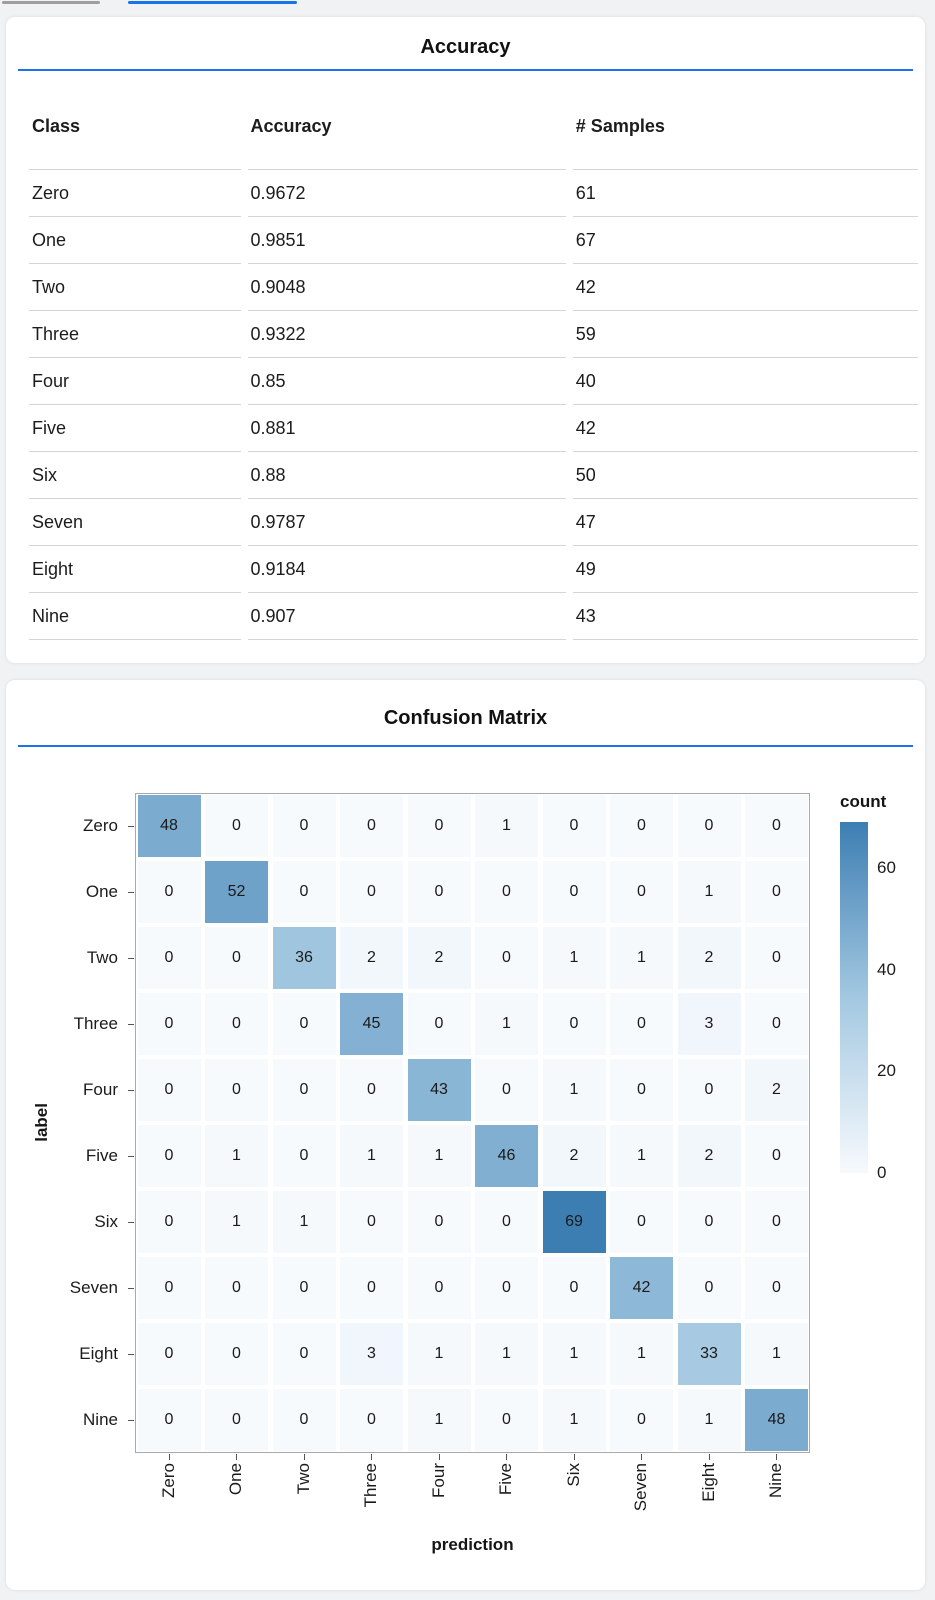 Image resolution: width=935 pixels, height=1600 pixels. Describe the element at coordinates (304, 958) in the screenshot. I see `matrix-cell: 36` at that location.